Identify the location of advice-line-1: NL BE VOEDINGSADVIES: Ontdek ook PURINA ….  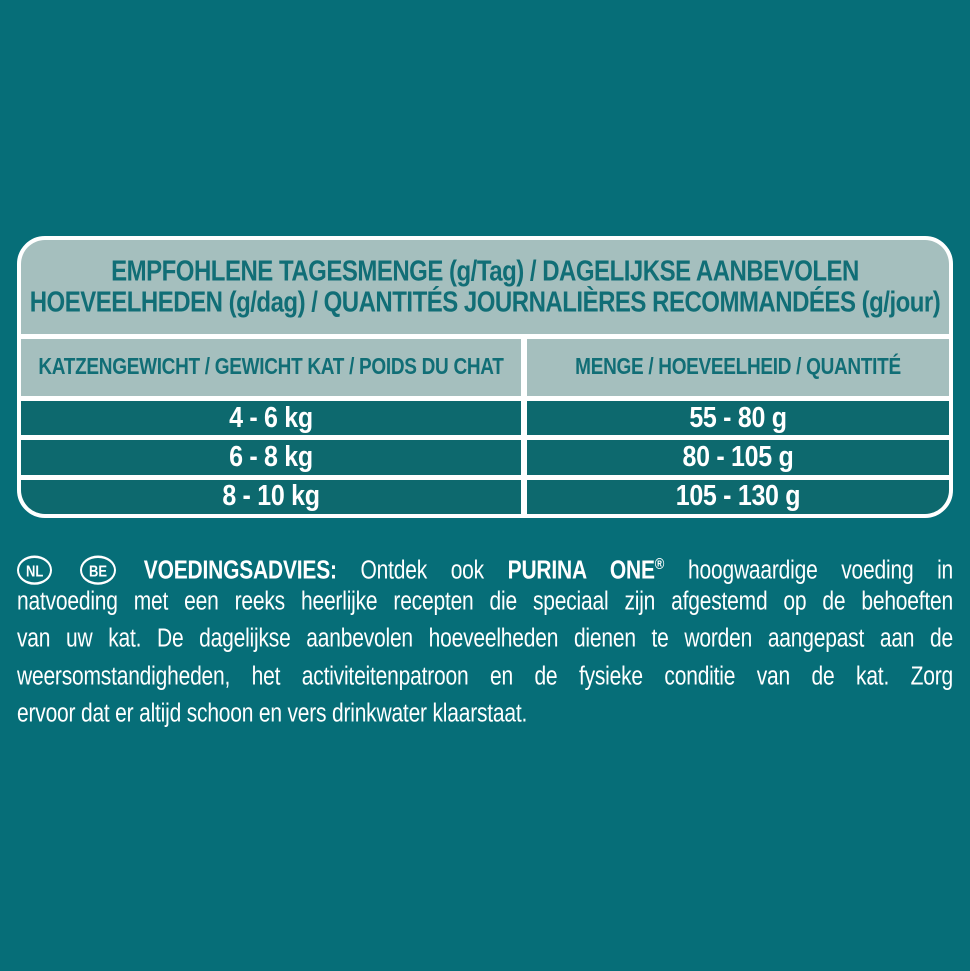
(485, 564).